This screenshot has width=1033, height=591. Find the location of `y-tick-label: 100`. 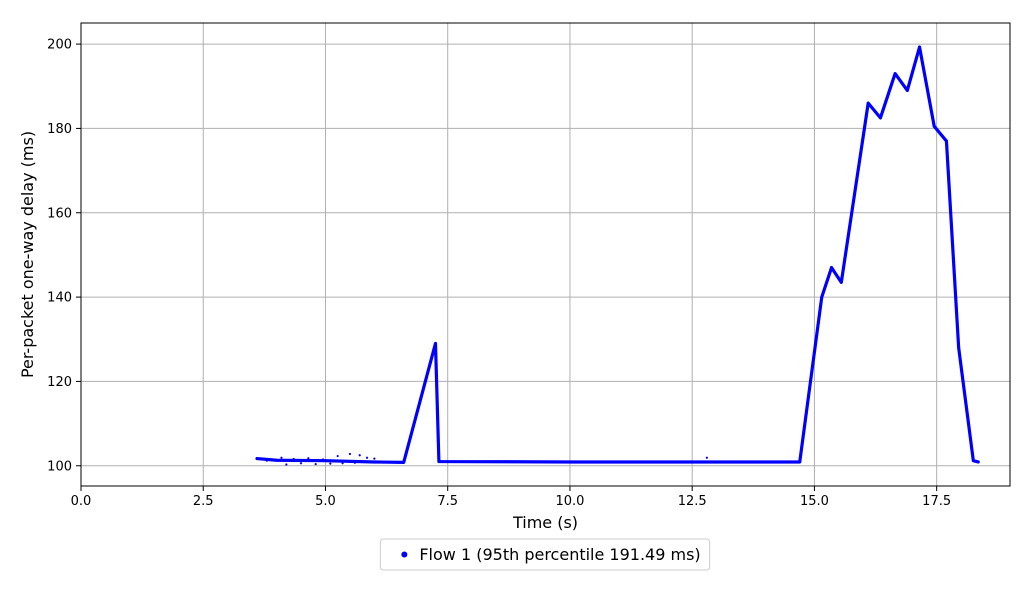

y-tick-label: 100 is located at coordinates (59, 466).